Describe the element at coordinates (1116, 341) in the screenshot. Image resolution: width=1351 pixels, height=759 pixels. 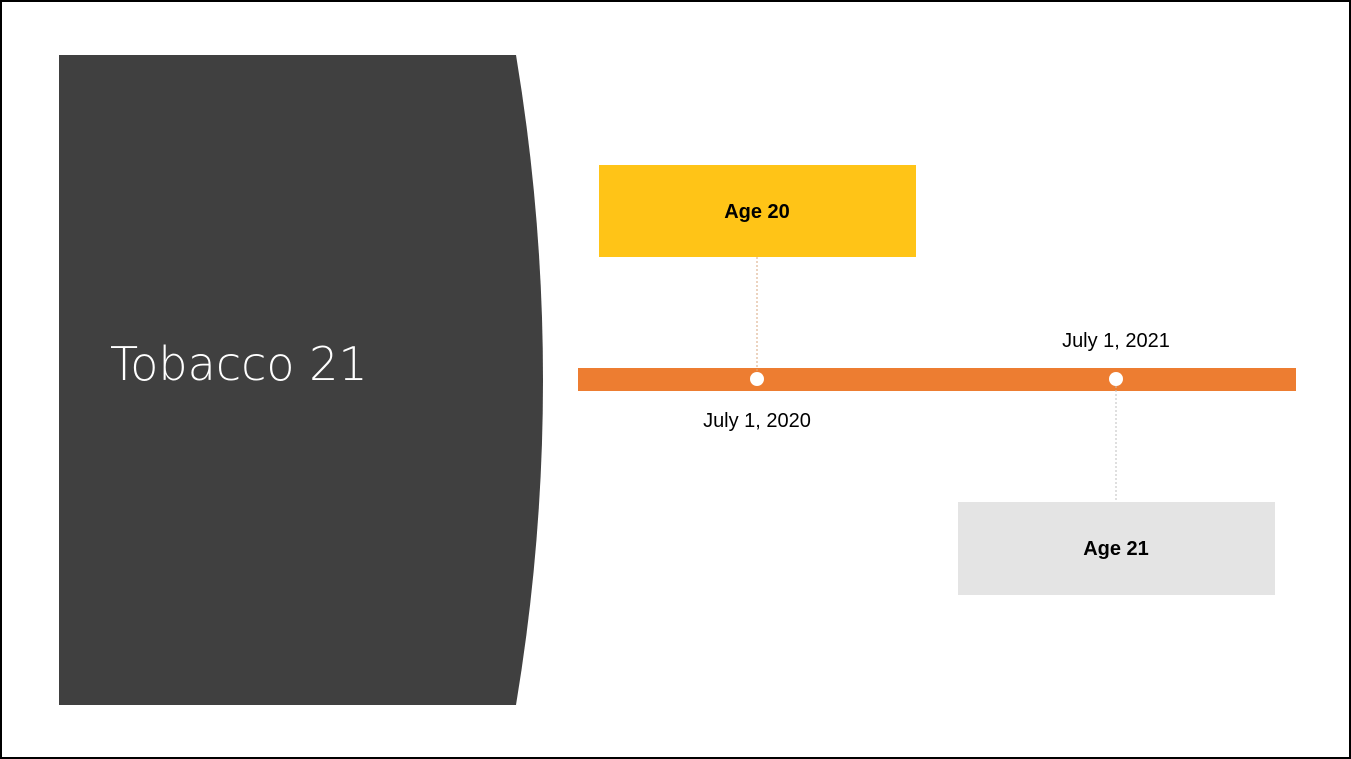
I see `milestone-date: July 1, 2021` at that location.